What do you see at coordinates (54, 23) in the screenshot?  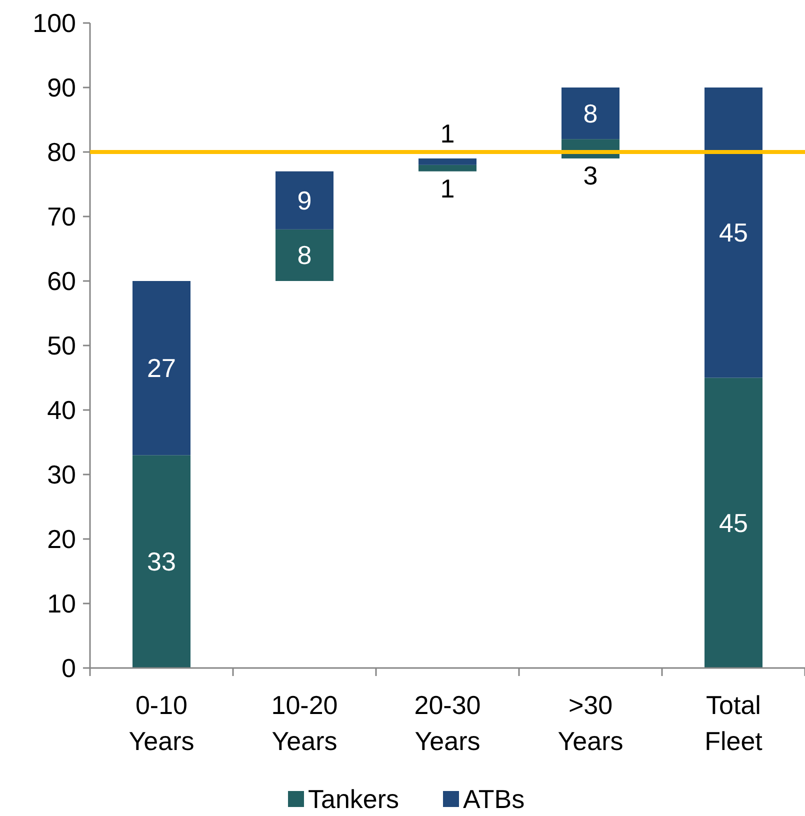 I see `y-tick-label: 100` at bounding box center [54, 23].